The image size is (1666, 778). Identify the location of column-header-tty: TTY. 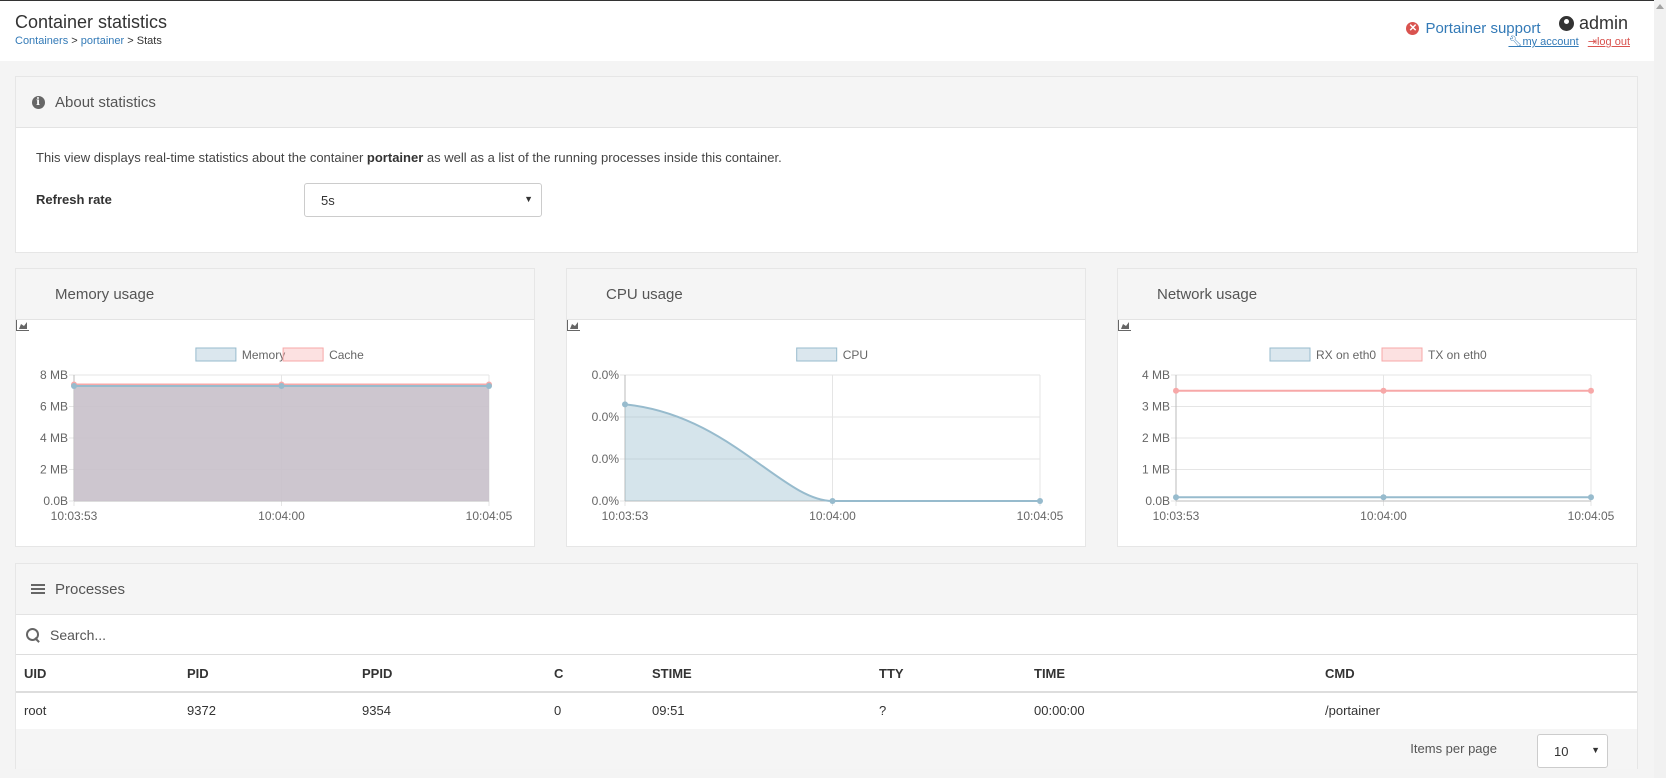
(948, 674).